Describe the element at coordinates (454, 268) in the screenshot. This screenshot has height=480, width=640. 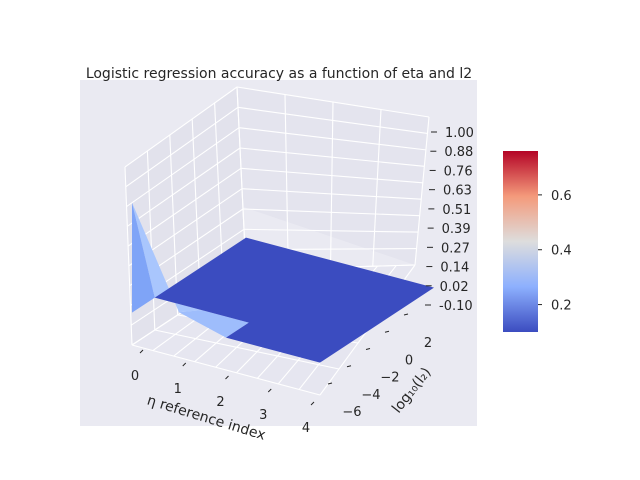
I see `z-tick-label: 0.14` at that location.